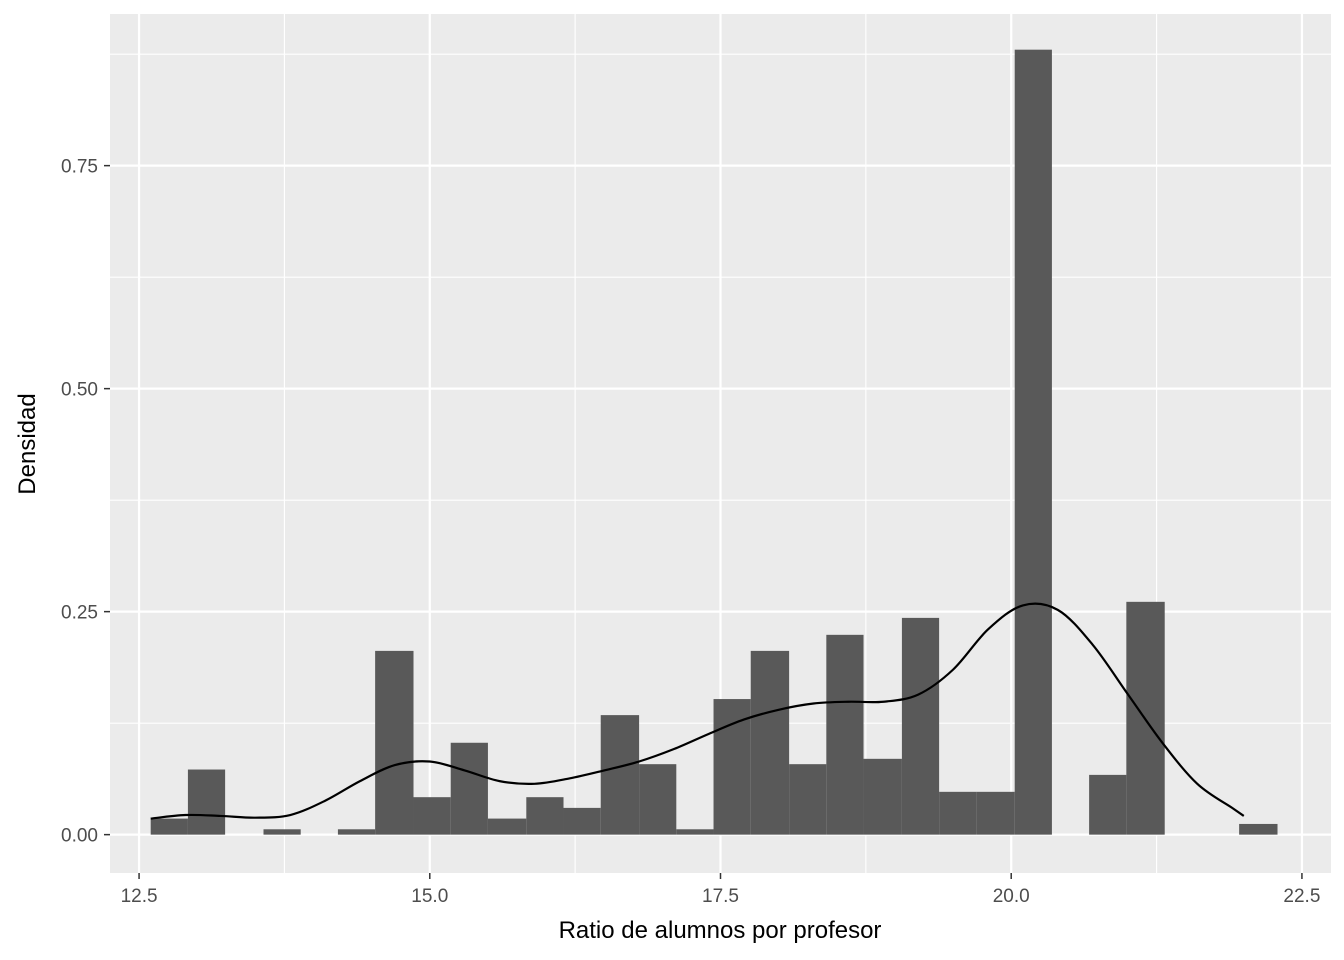  Describe the element at coordinates (85, 502) in the screenshot. I see `y-axis: 0.00 0.25 0.50 0.75` at that location.